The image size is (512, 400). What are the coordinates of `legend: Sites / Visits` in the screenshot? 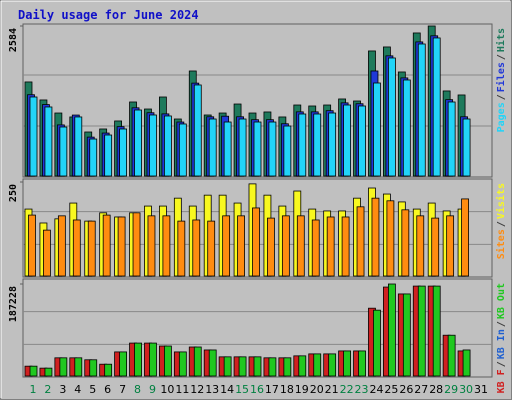 It's located at (501, 221).